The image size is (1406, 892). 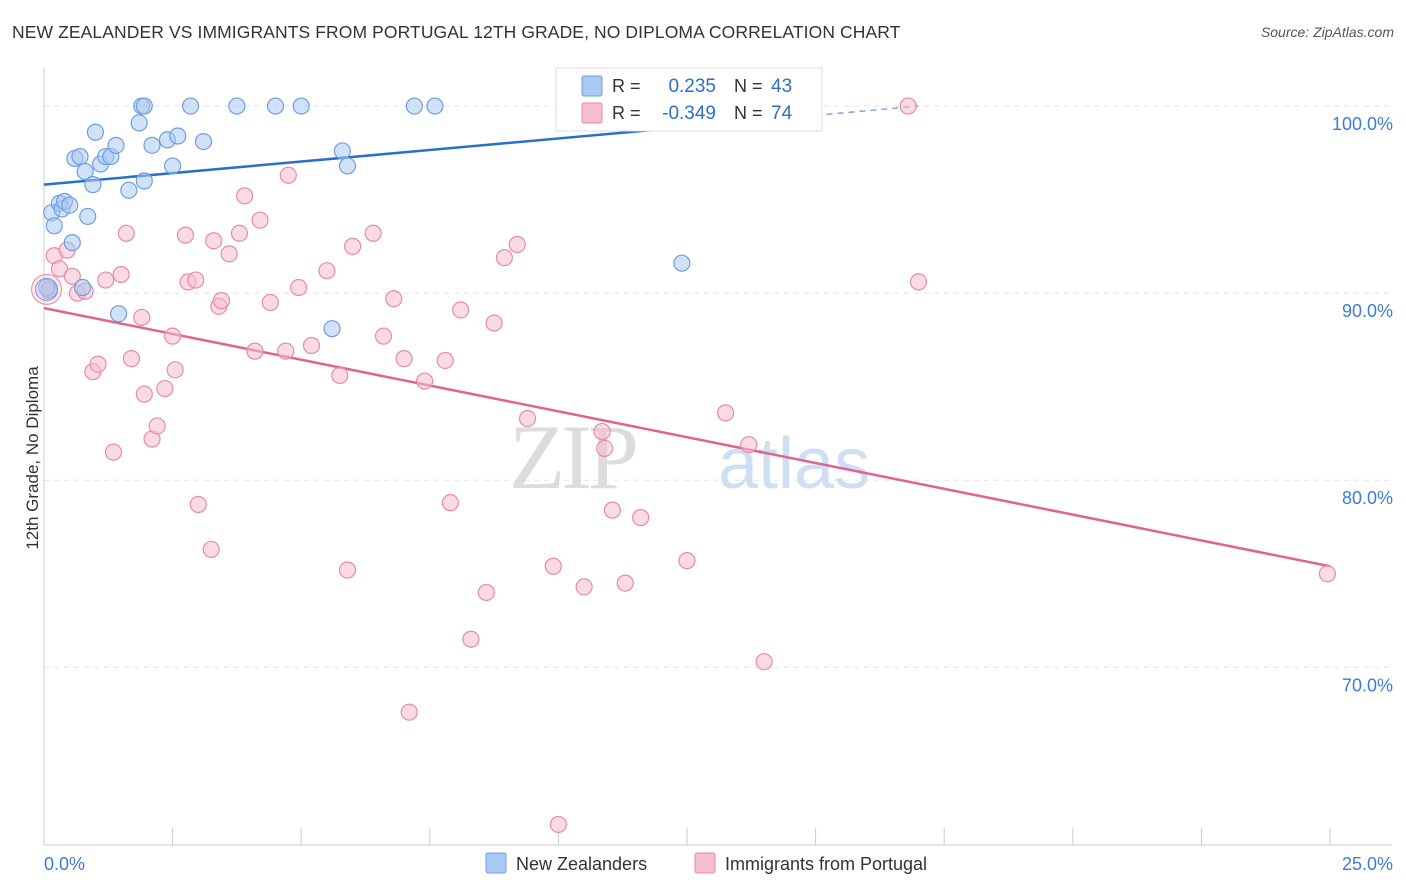 I want to click on r-value-pt: -0.349, so click(x=689, y=113).